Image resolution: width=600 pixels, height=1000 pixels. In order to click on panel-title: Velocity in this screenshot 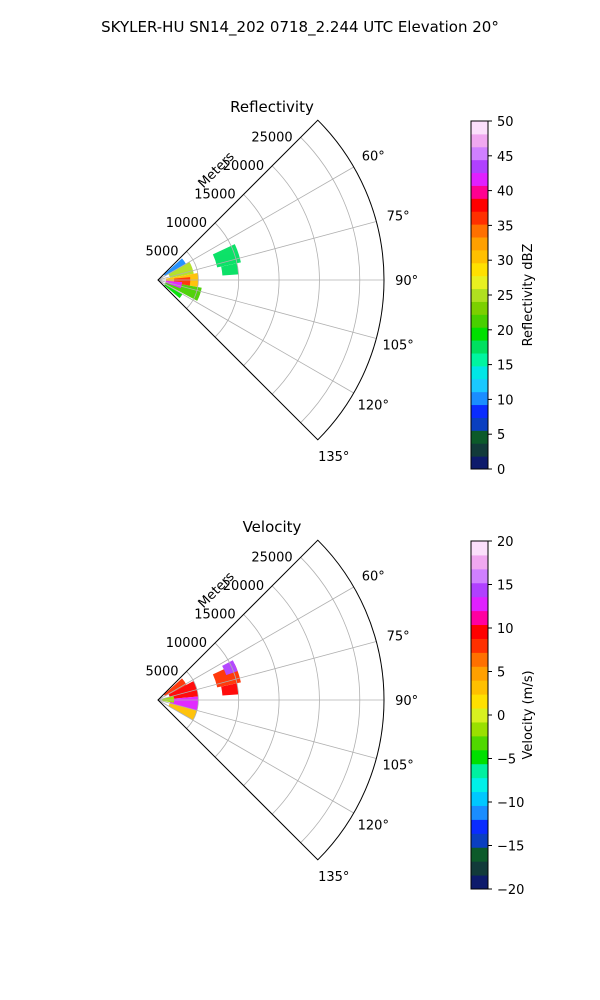, I will do `click(272, 527)`.